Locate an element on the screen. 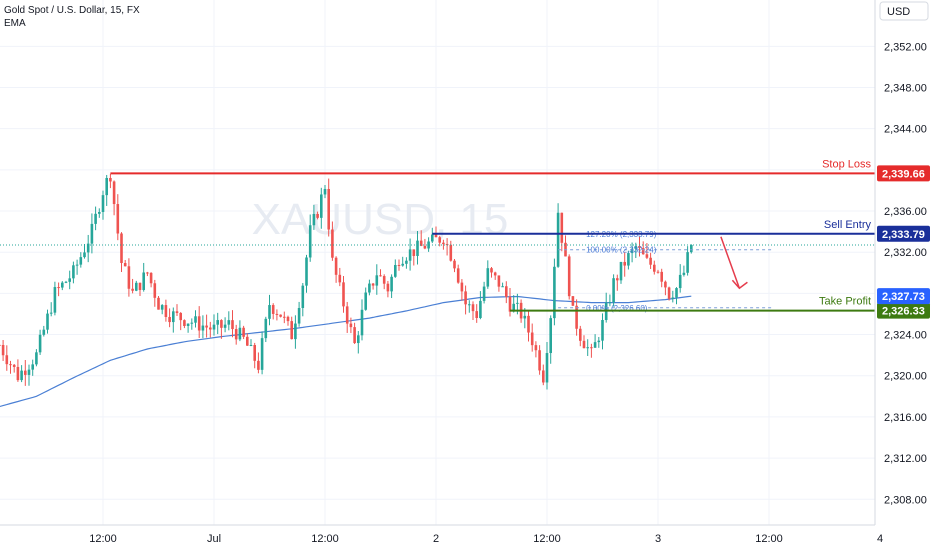 The height and width of the screenshot is (550, 932). level-label: Stop Loss is located at coordinates (846, 164).